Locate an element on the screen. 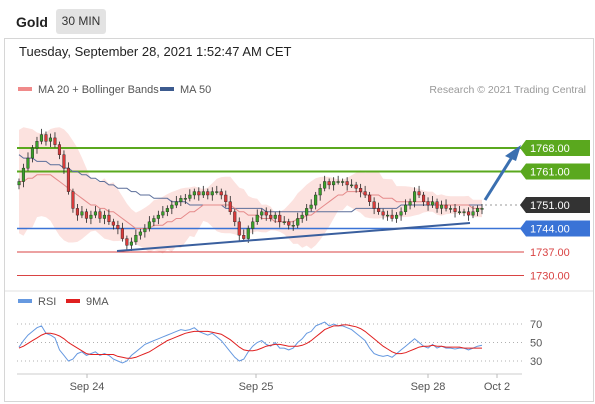  rsi-ma-legend-label: 9MA is located at coordinates (97, 302).